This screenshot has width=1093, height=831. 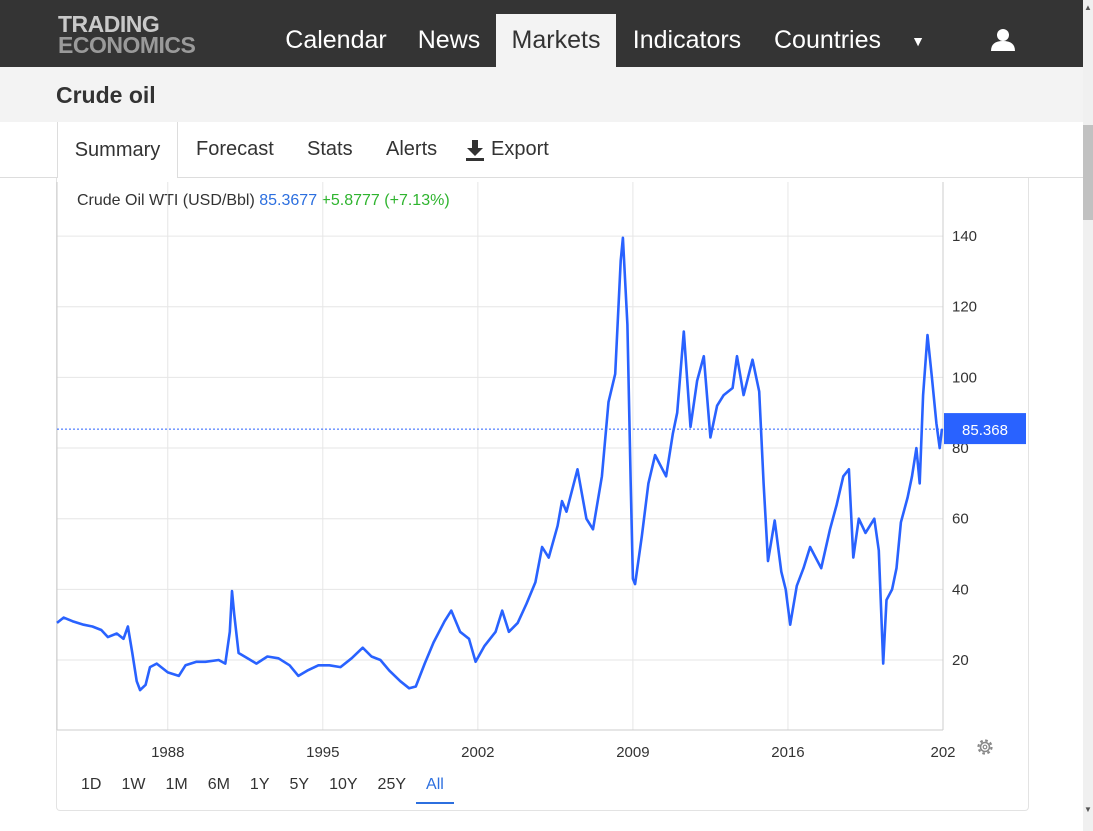 I want to click on current-price-label: 85.368, so click(x=985, y=430).